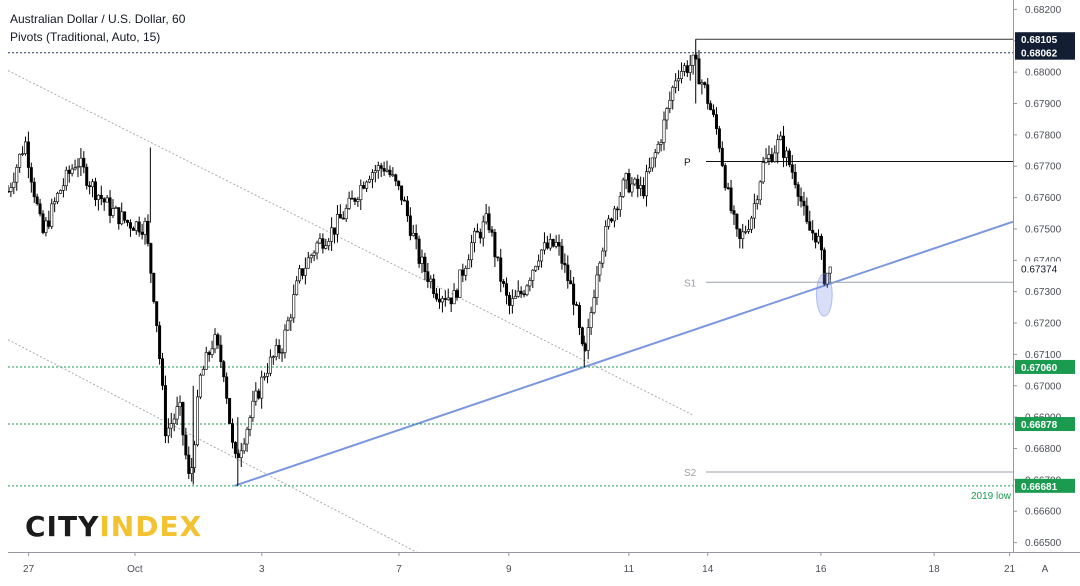 The width and height of the screenshot is (1080, 586). What do you see at coordinates (1043, 167) in the screenshot?
I see `y-tick-label: 0.67700` at bounding box center [1043, 167].